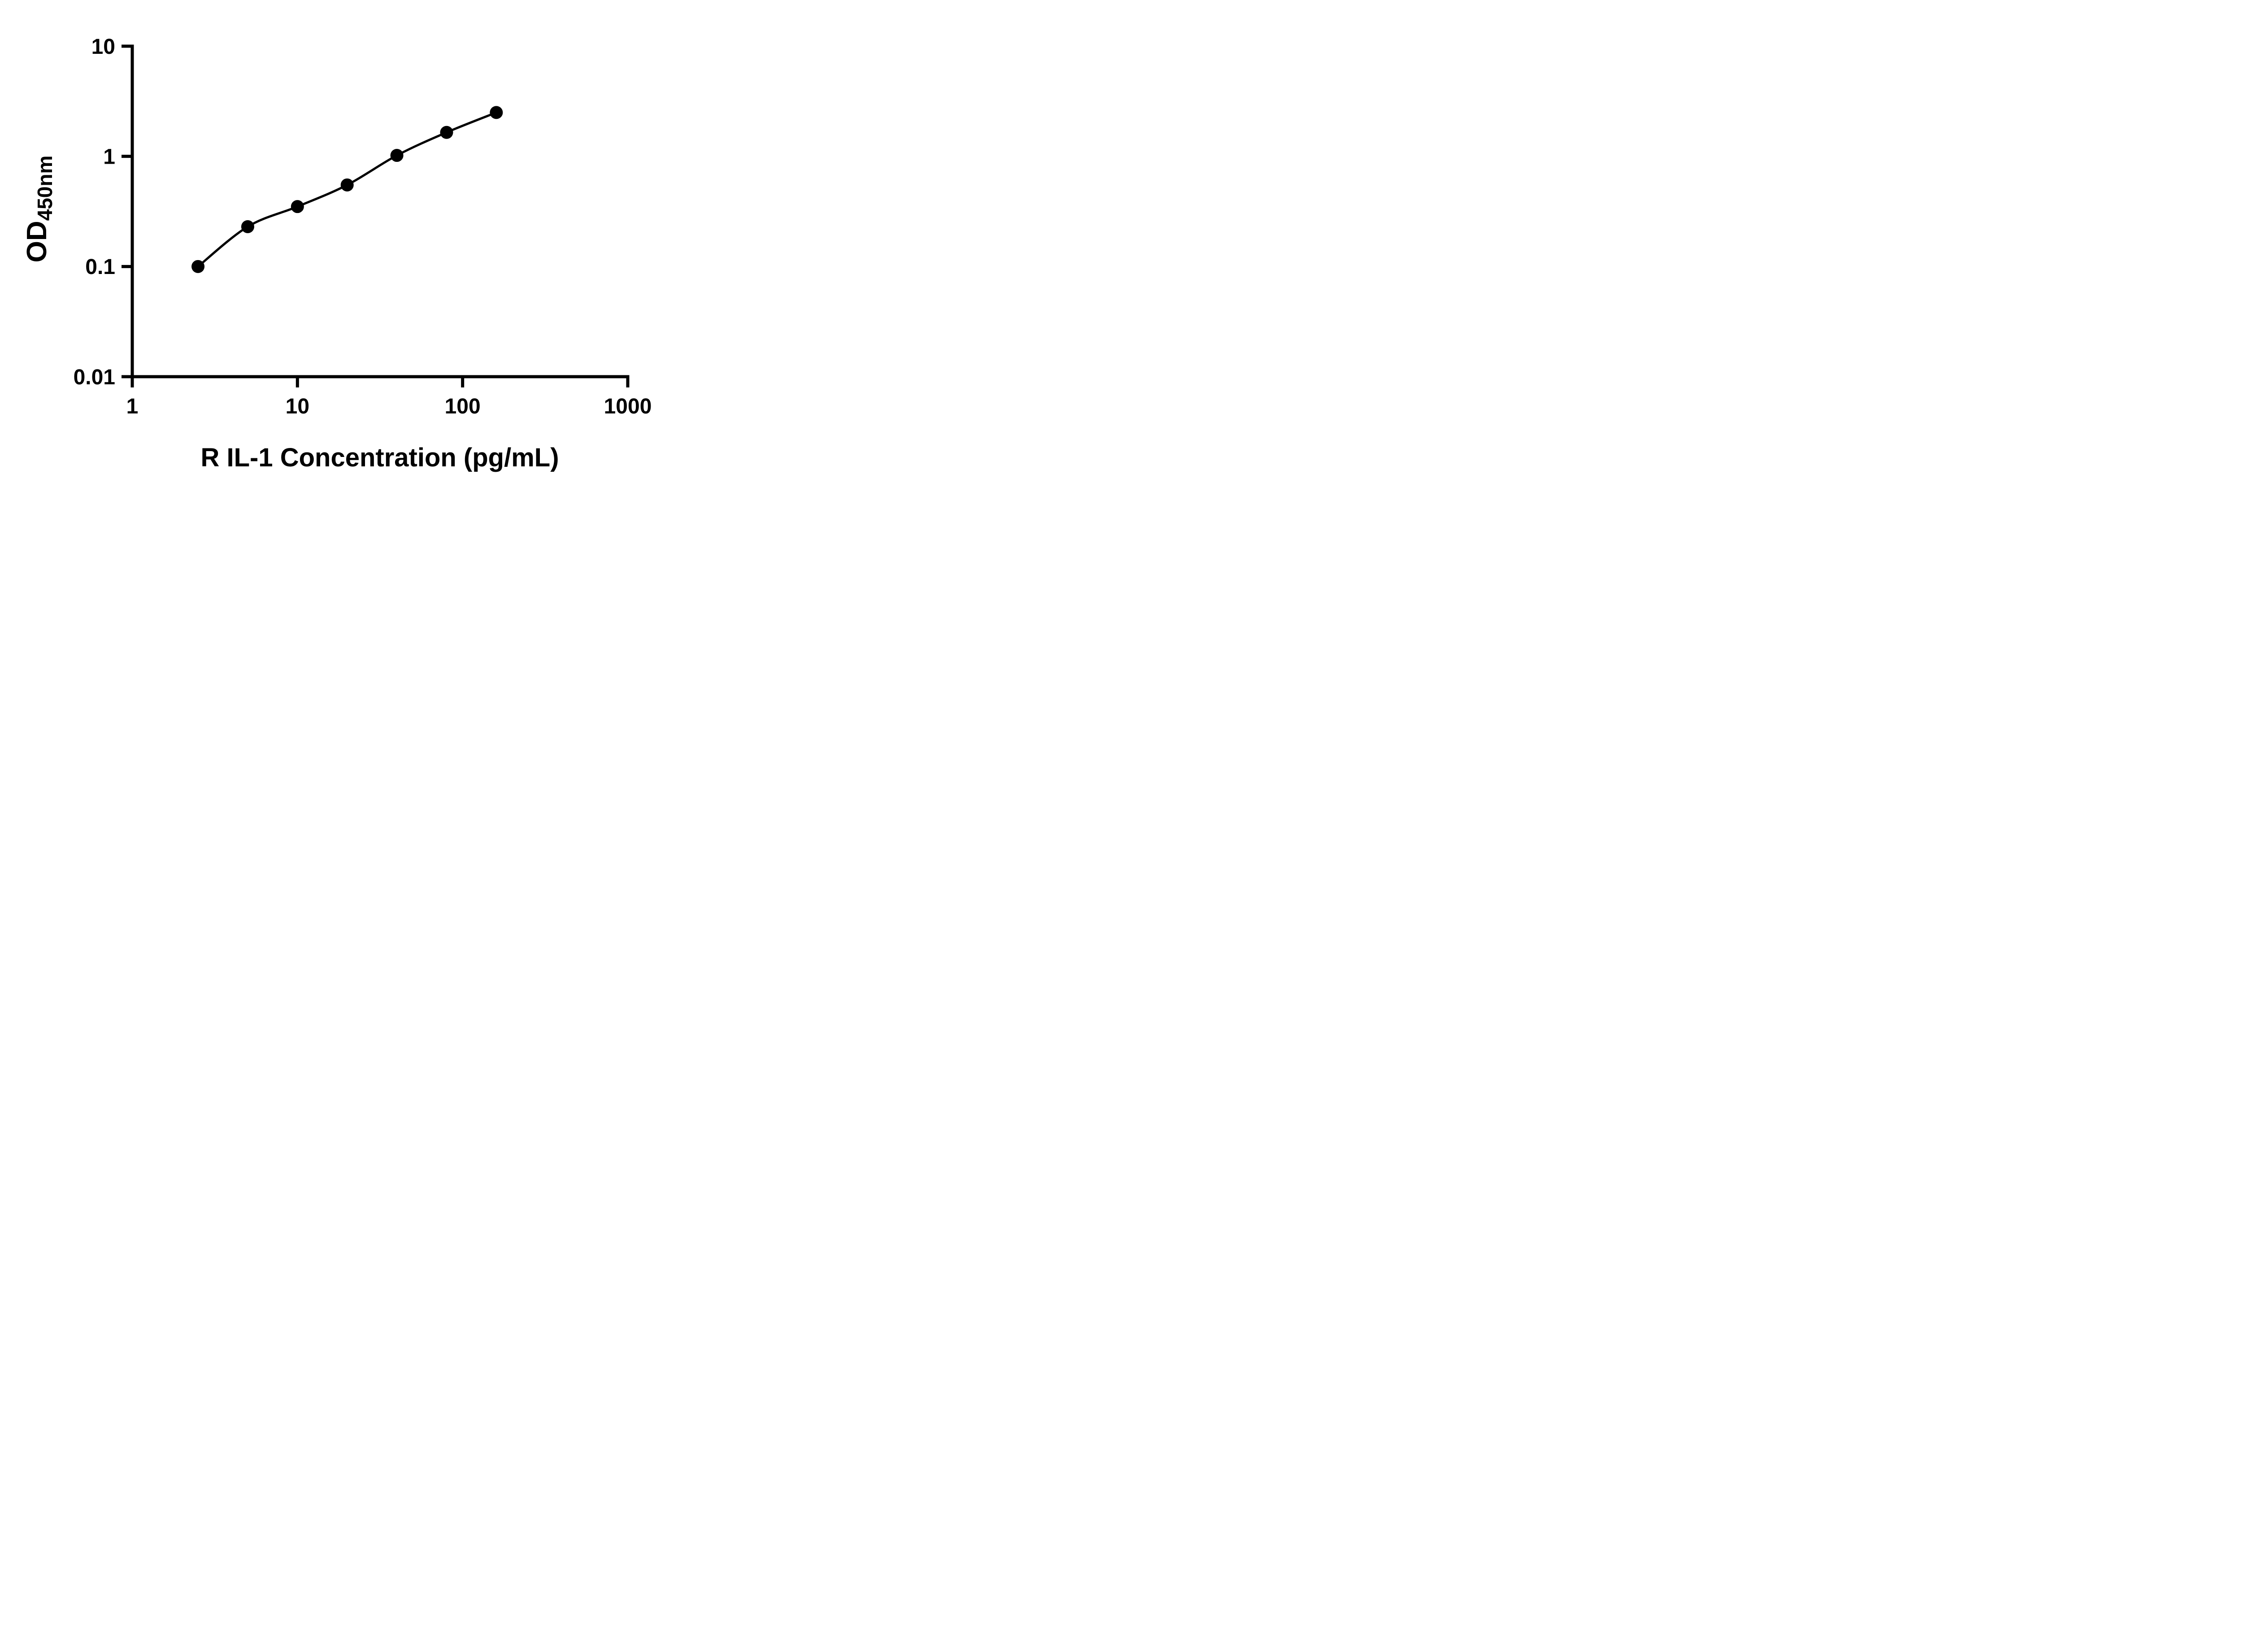  What do you see at coordinates (463, 406) in the screenshot?
I see `x-tick-label: 100` at bounding box center [463, 406].